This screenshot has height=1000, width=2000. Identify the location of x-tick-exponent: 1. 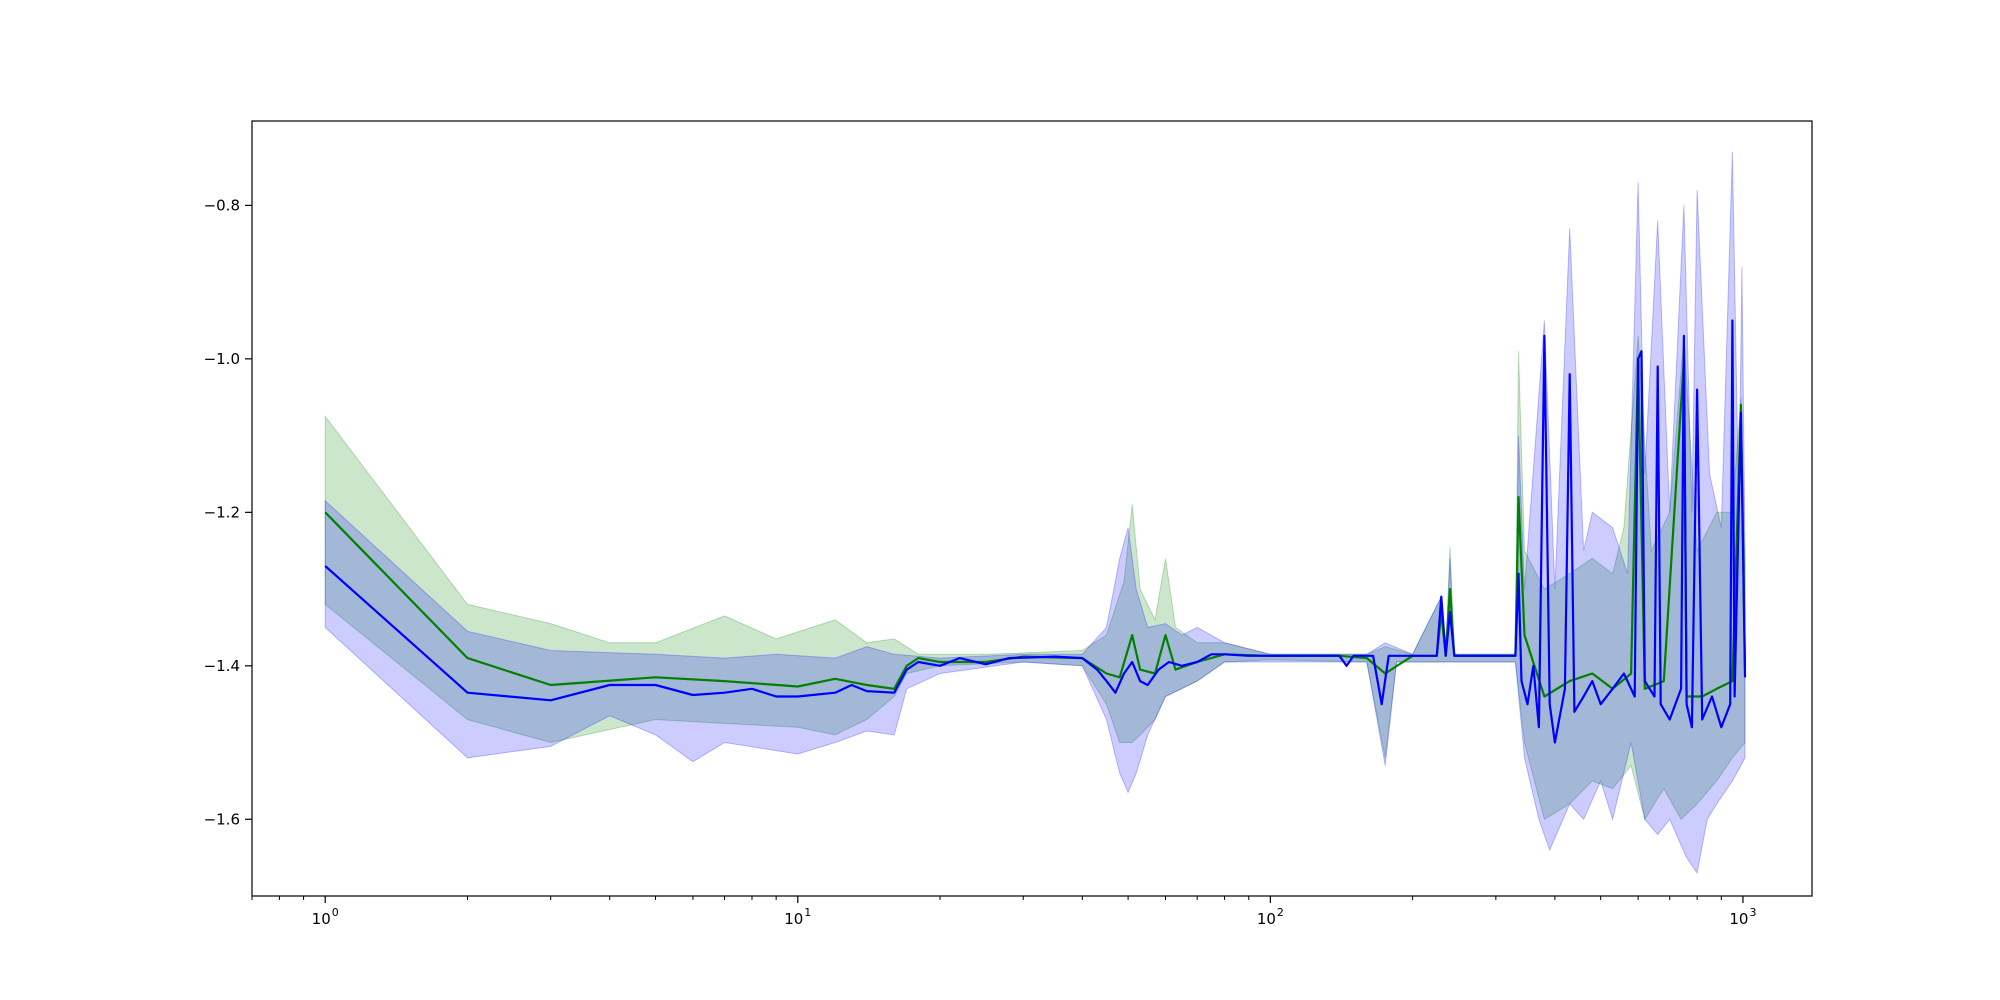
(807, 912).